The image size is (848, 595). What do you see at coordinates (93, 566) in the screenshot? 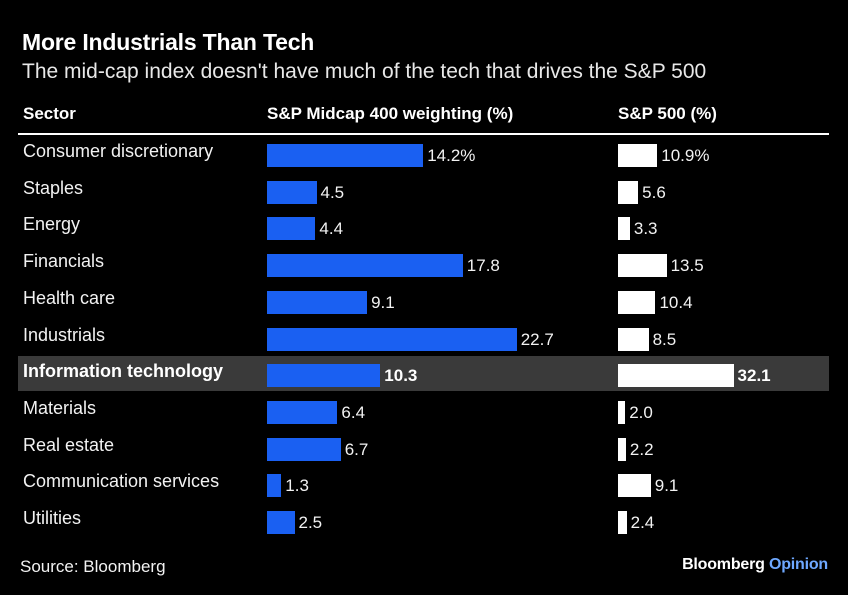
I see `source-note: Source: Bloomberg` at bounding box center [93, 566].